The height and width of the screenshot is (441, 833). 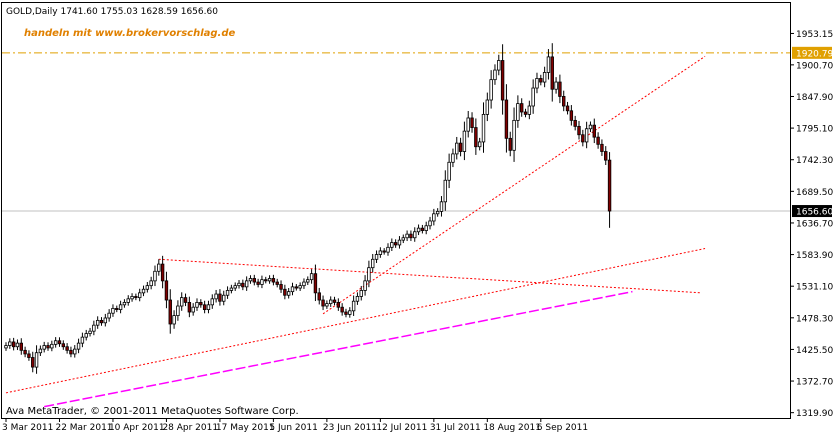 I want to click on y-tick-label: 1742.30, so click(x=814, y=161).